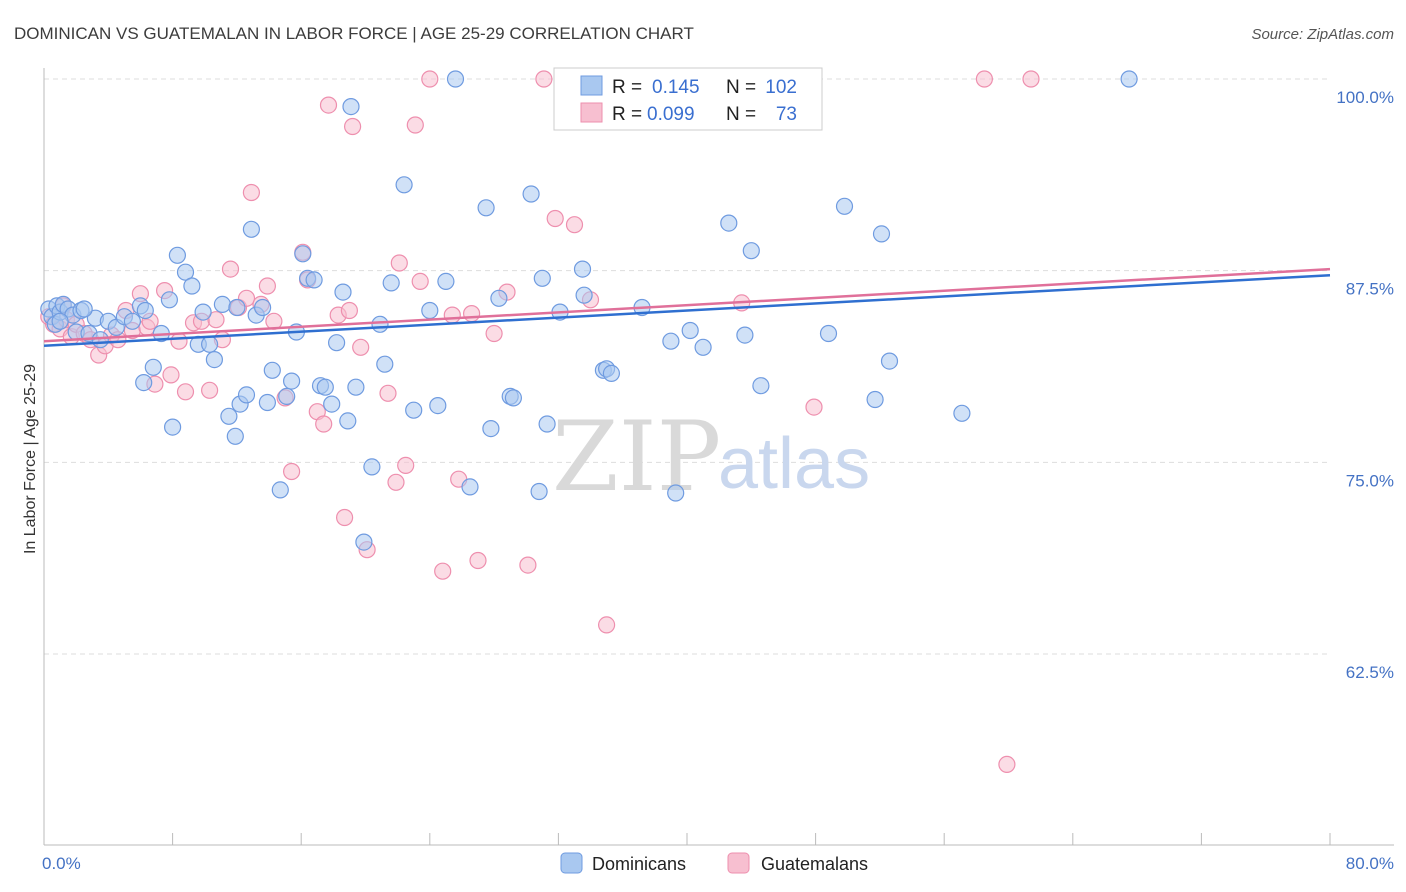 This screenshot has height=892, width=1406. What do you see at coordinates (741, 87) in the screenshot?
I see `legend-n-label-1: N =` at bounding box center [741, 87].